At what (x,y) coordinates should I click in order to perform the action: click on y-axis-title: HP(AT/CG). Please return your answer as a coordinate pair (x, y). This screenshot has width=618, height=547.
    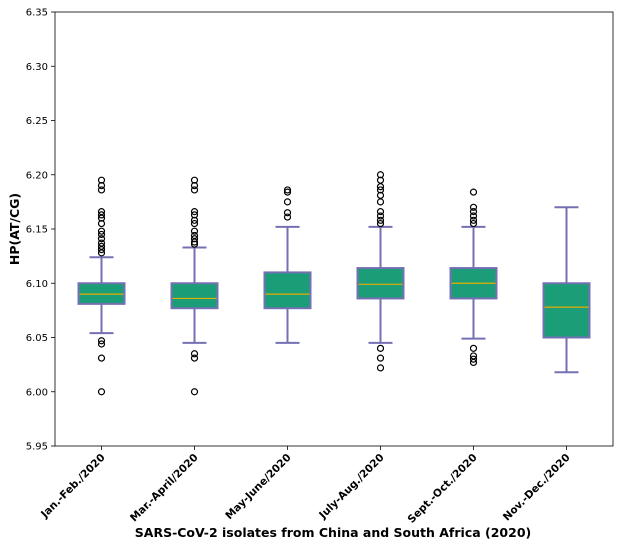
    Looking at the image, I should click on (14, 229).